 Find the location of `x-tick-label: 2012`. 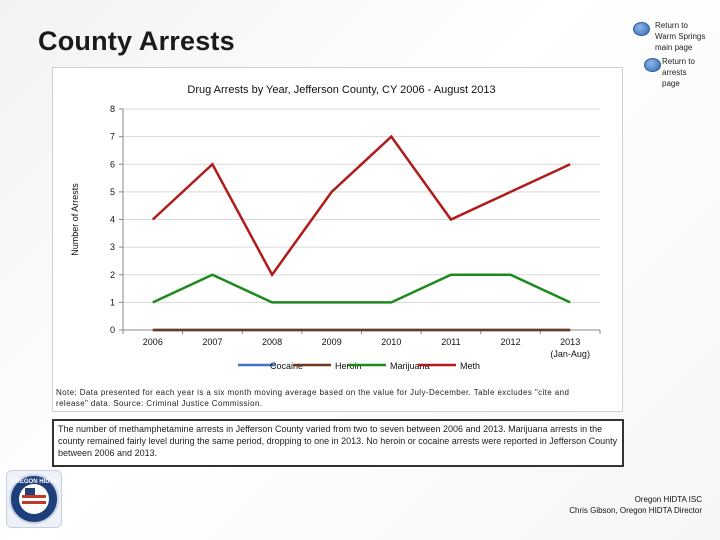

x-tick-label: 2012 is located at coordinates (511, 342).